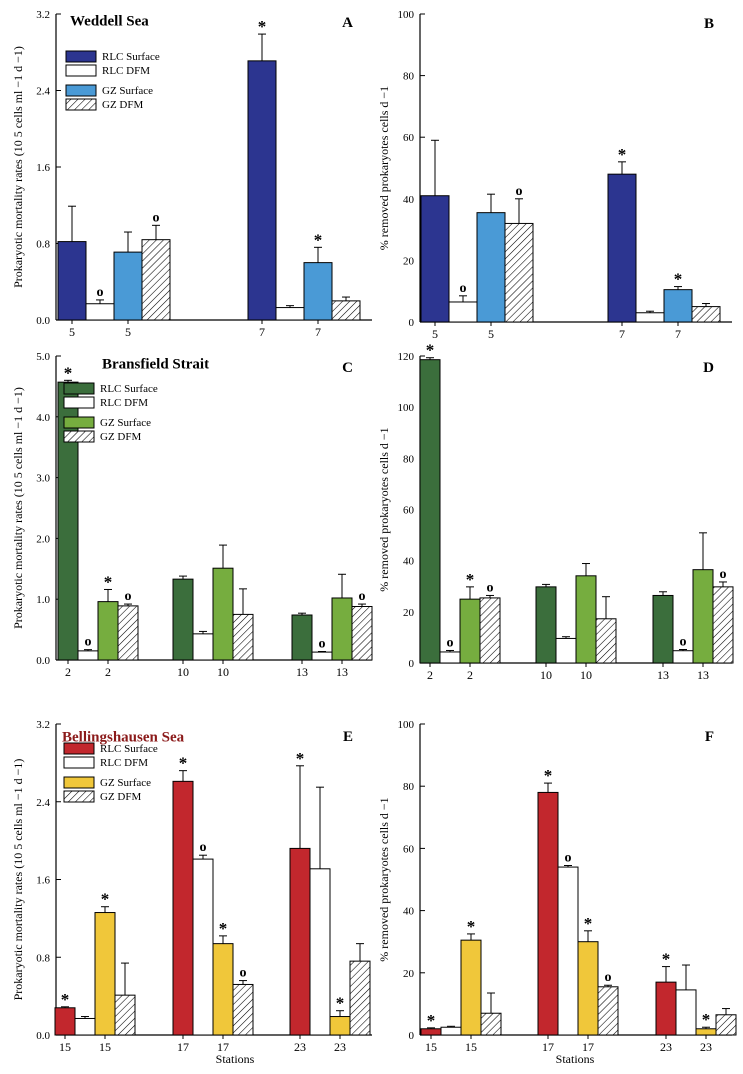  Describe the element at coordinates (129, 749) in the screenshot. I see `legend-label: RLC Surface` at that location.